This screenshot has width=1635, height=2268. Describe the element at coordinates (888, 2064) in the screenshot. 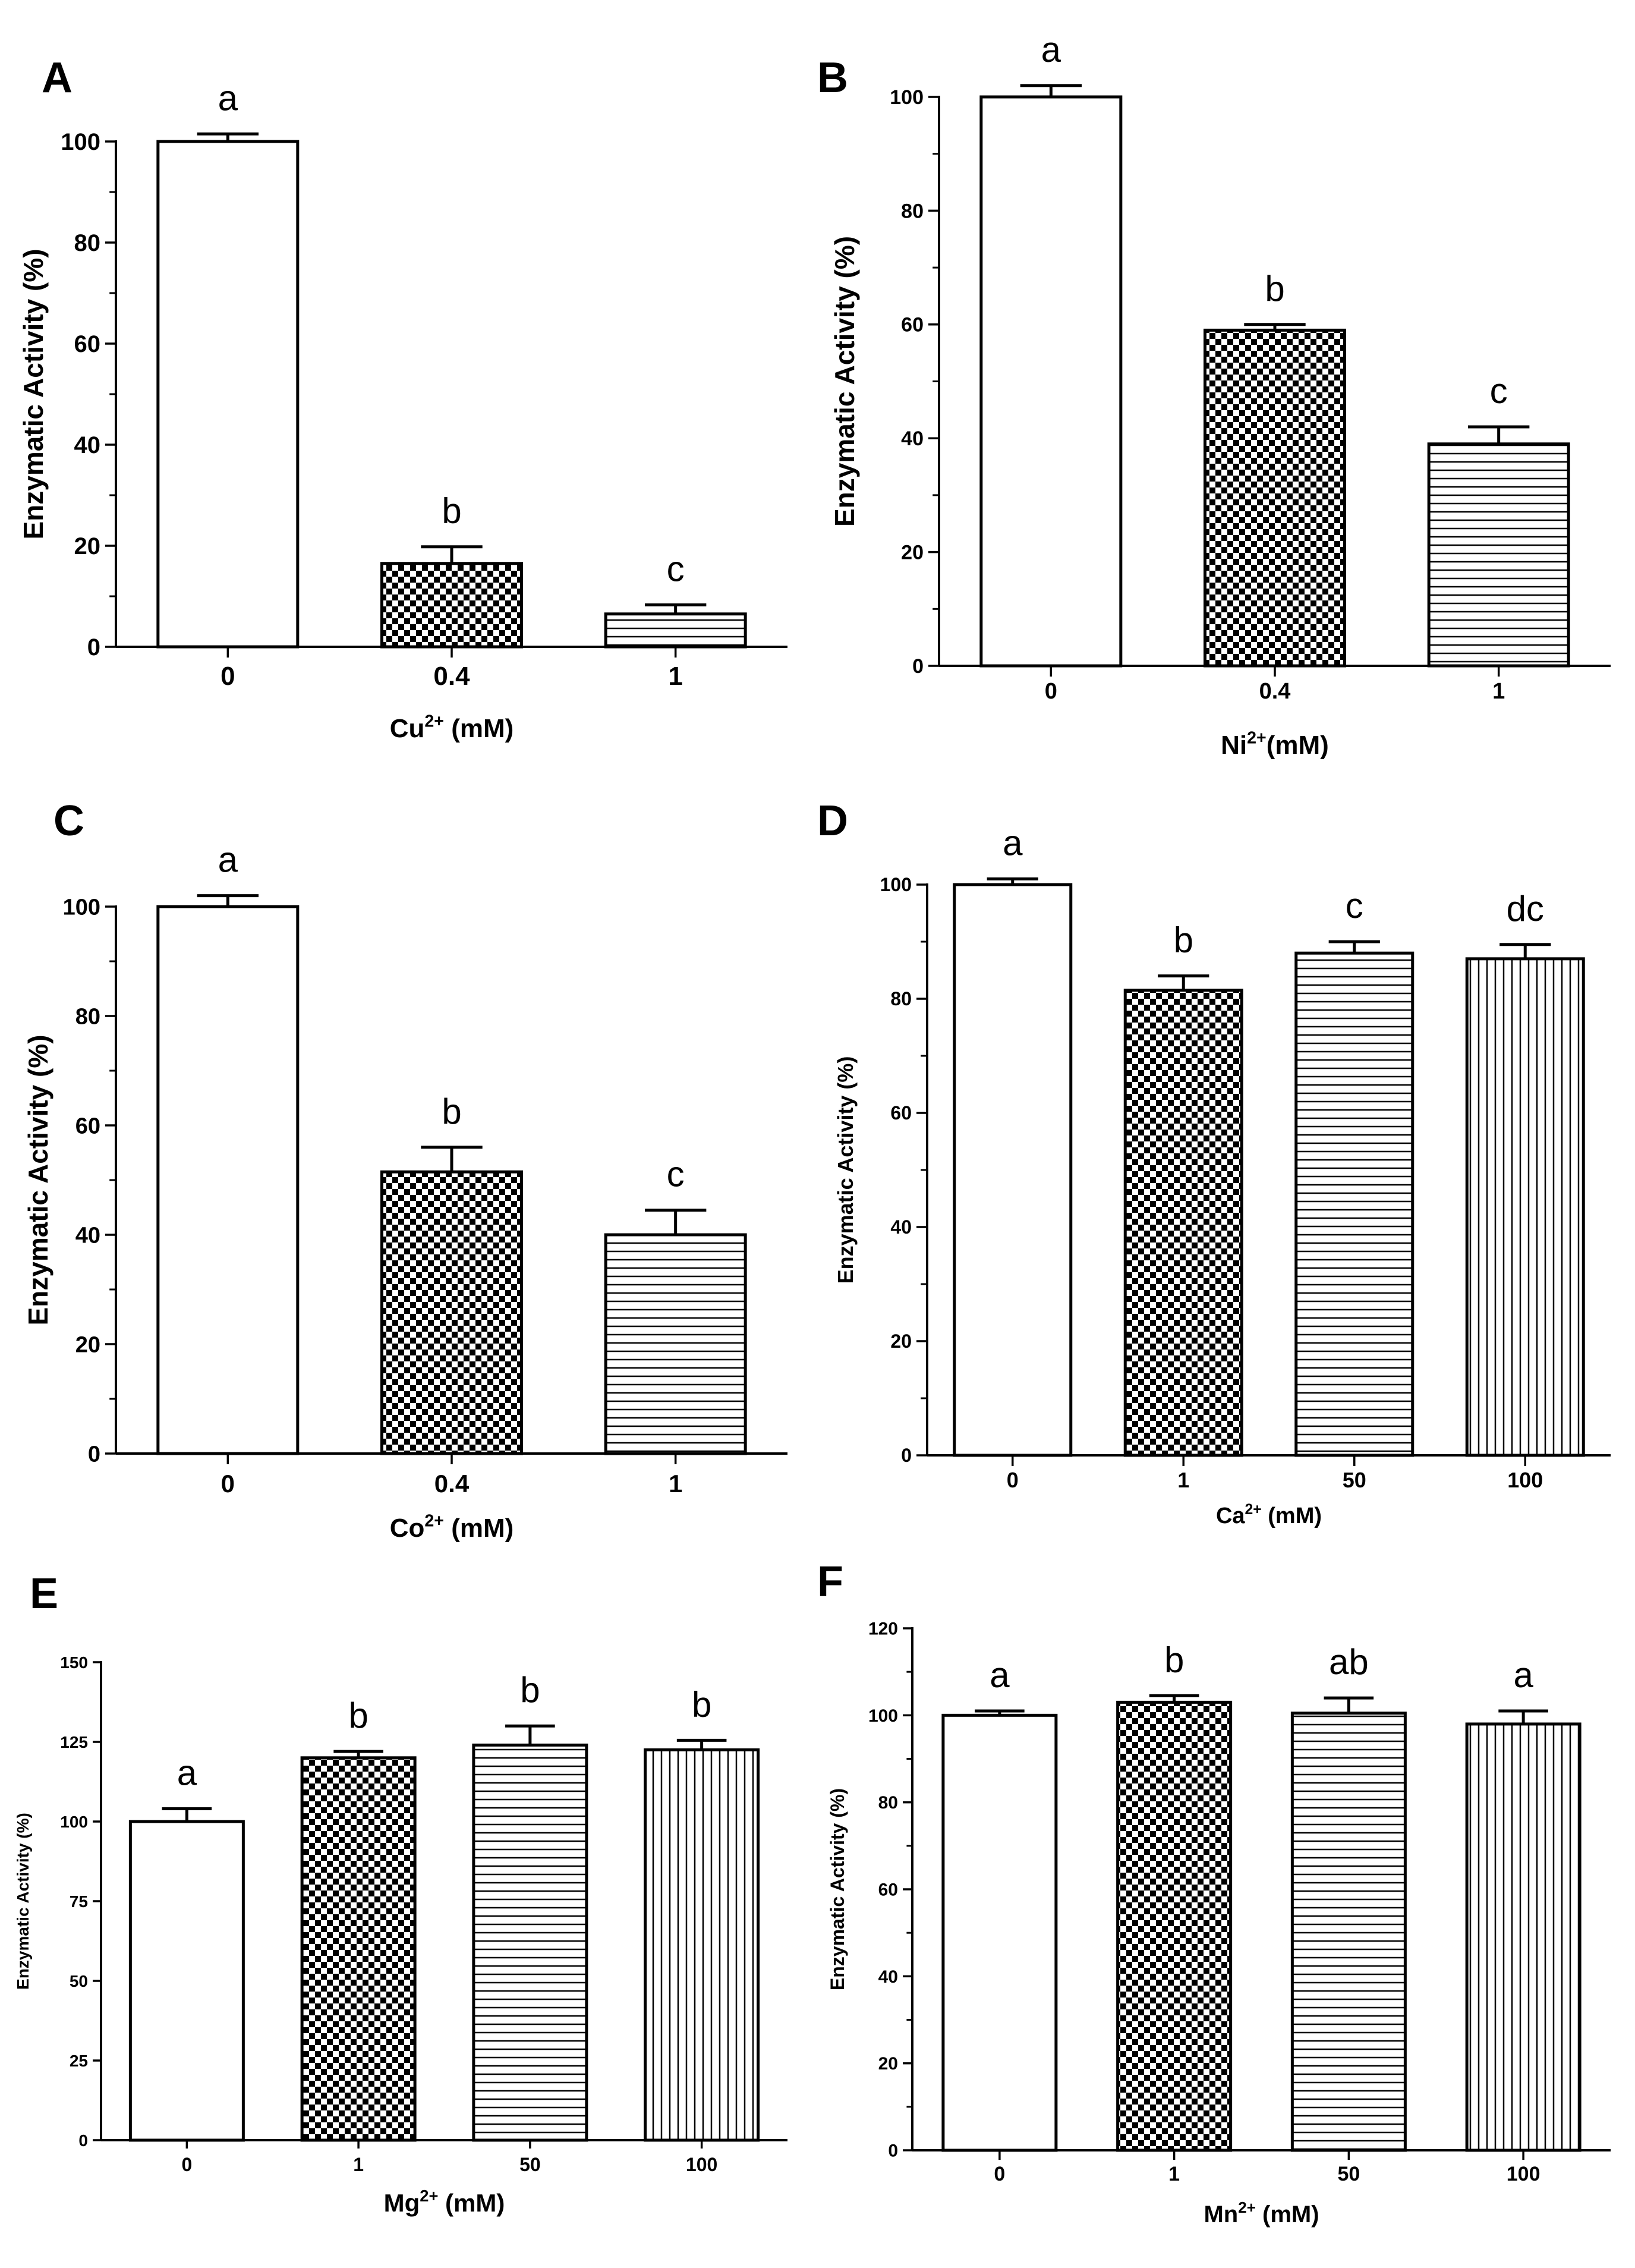

I see `y-tick-label-f: 20` at that location.